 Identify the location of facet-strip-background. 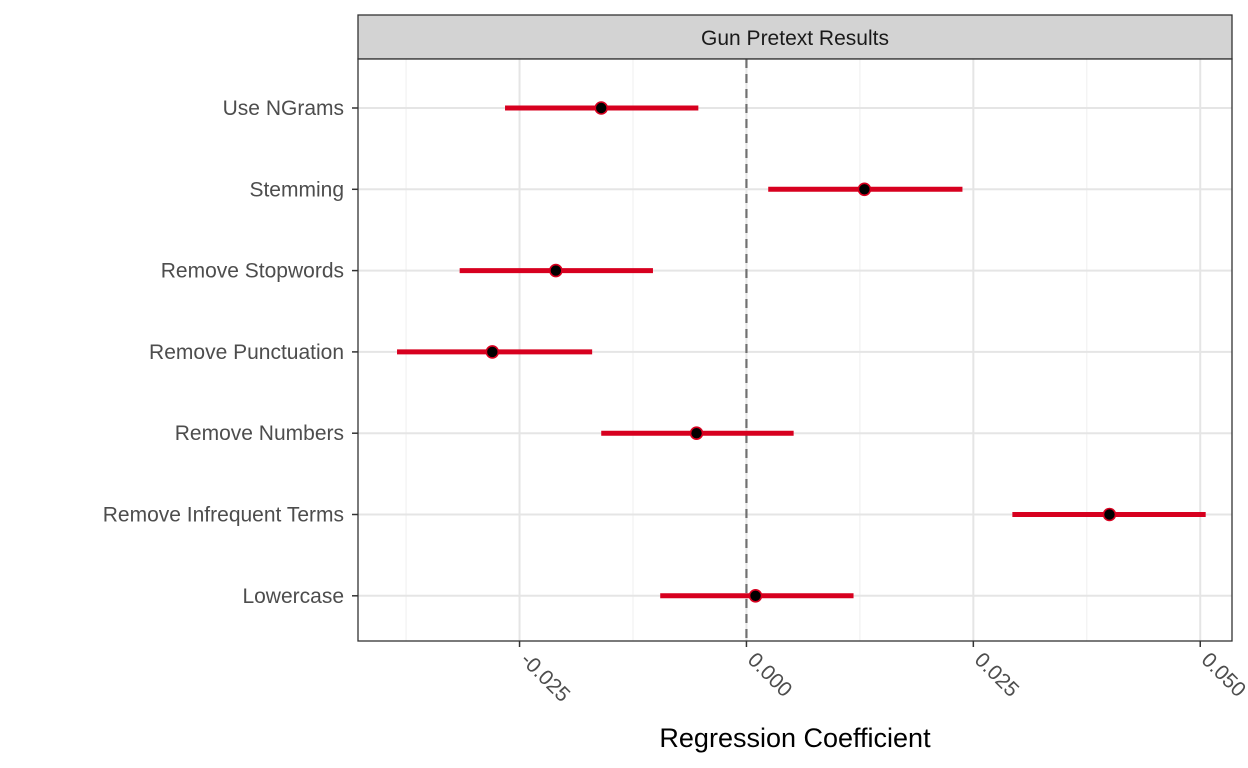
(795, 37).